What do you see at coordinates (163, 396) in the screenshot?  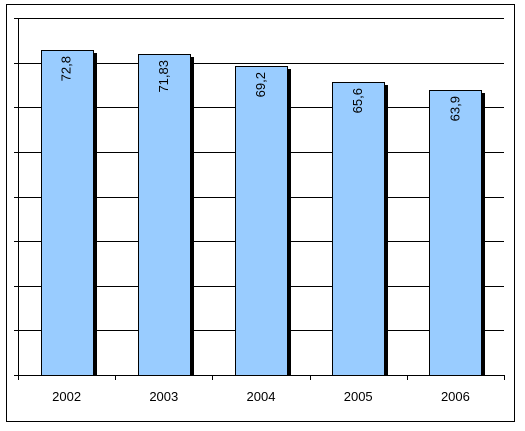 I see `x-tick-label: 2003` at bounding box center [163, 396].